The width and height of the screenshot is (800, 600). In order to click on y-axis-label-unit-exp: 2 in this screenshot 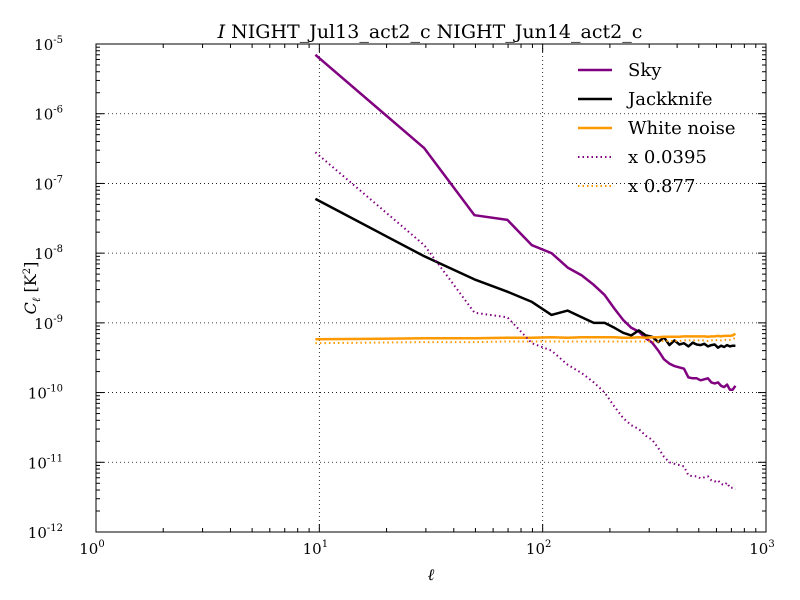, I will do `click(27, 271)`.